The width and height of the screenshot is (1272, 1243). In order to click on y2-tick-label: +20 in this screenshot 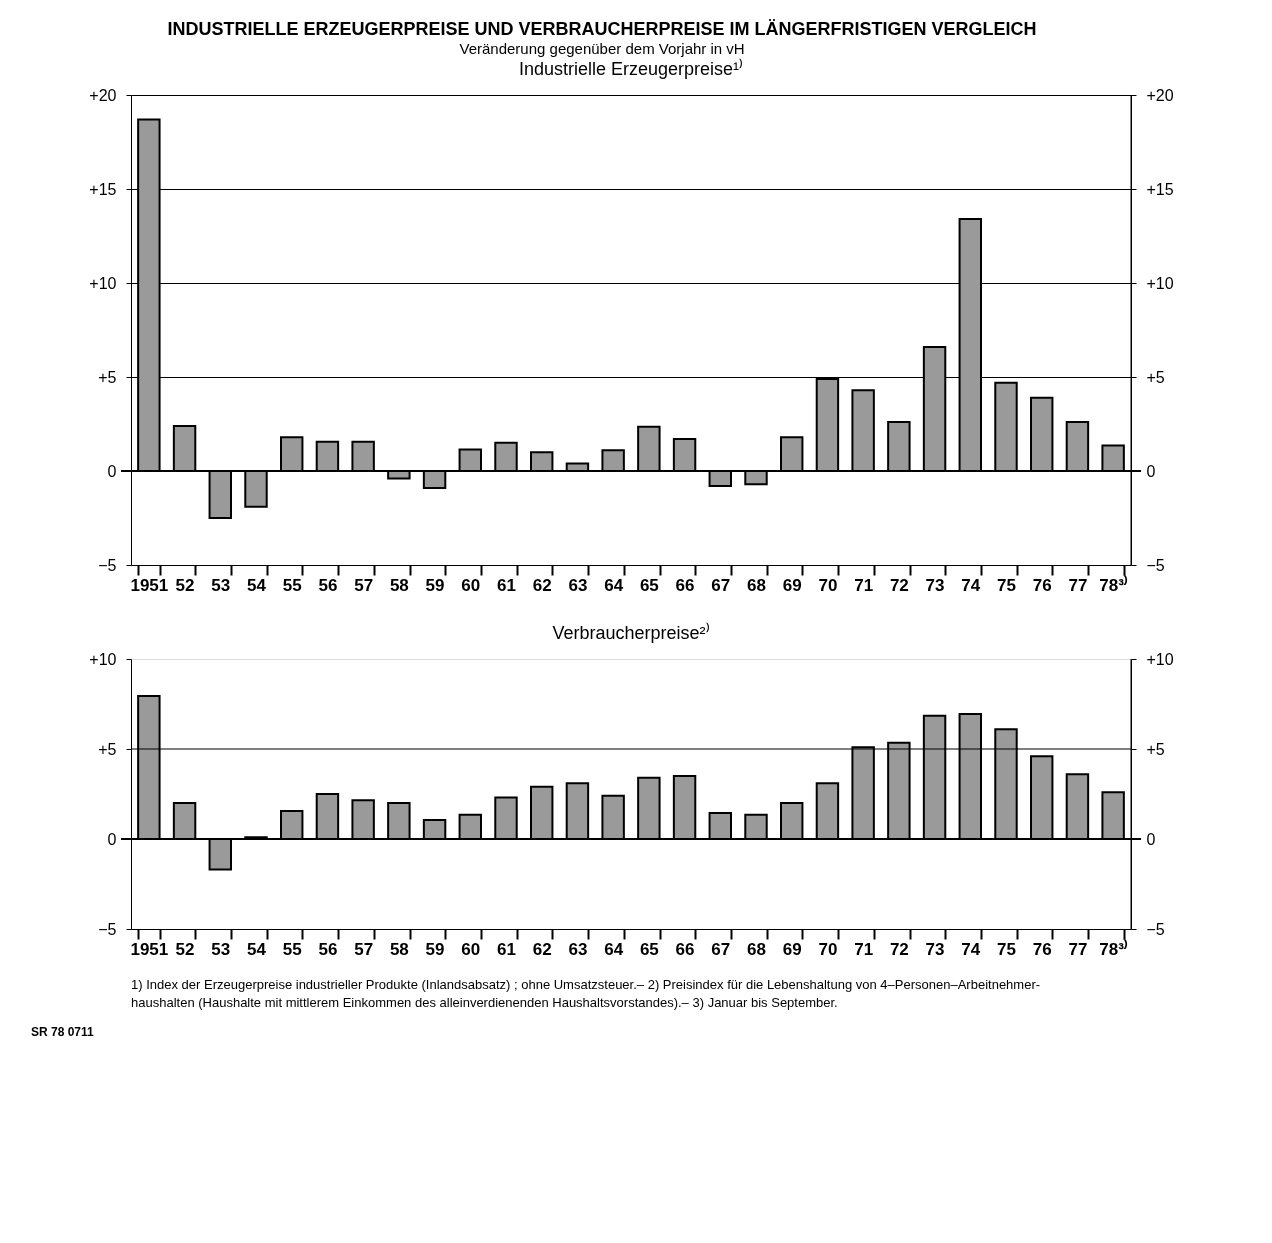, I will do `click(1160, 95)`.